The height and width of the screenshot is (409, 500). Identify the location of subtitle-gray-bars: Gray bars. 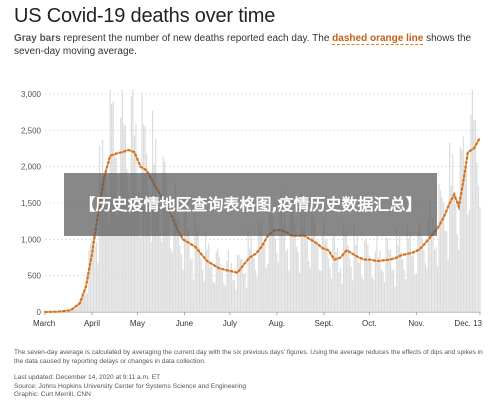
(37, 38).